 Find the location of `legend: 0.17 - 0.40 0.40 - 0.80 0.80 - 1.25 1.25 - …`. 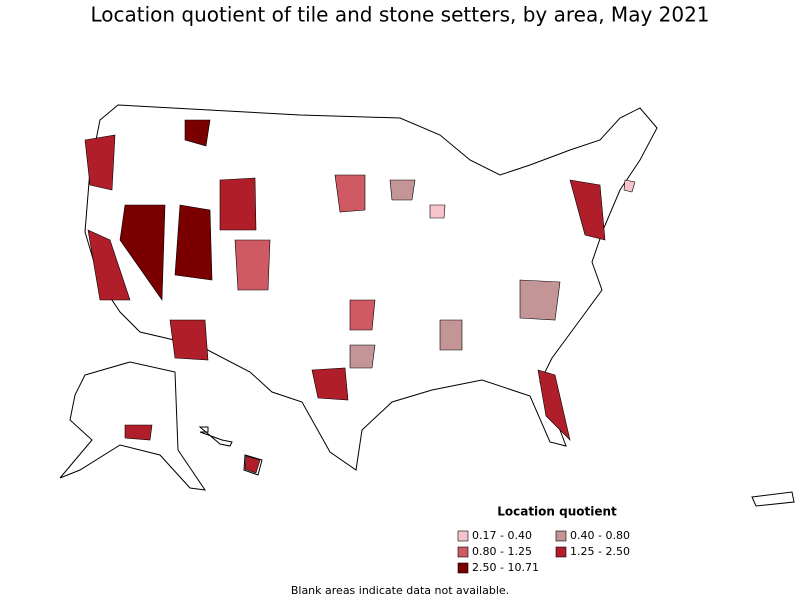

legend: 0.17 - 0.40 0.40 - 0.80 0.80 - 1.25 1.25 - … is located at coordinates (543, 551).